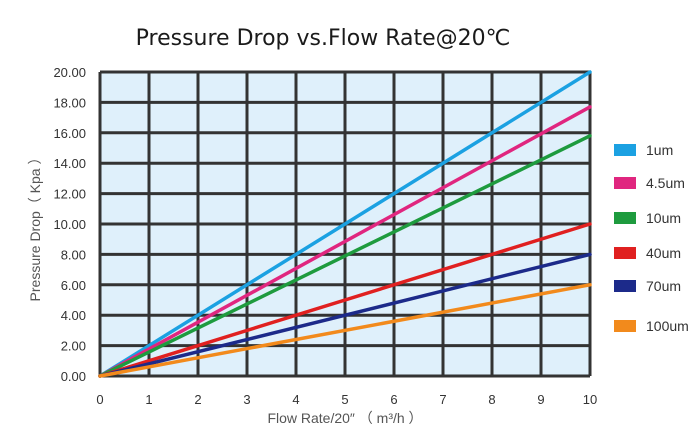  Describe the element at coordinates (442, 399) in the screenshot. I see `x-tick-label: 7` at that location.